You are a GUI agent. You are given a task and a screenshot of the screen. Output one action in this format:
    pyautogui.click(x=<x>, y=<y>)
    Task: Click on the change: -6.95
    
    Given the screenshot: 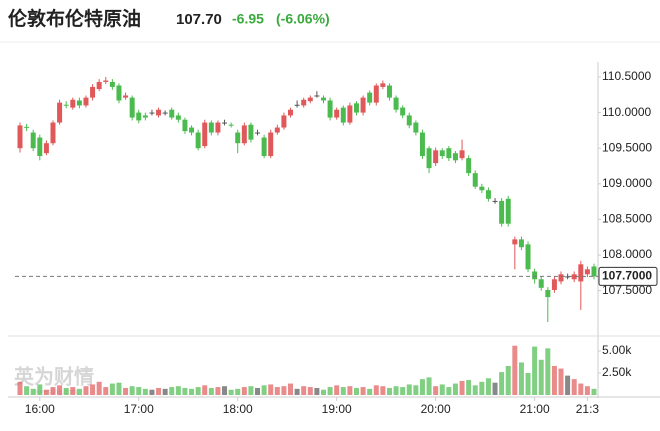 What is the action you would take?
    pyautogui.click(x=248, y=19)
    